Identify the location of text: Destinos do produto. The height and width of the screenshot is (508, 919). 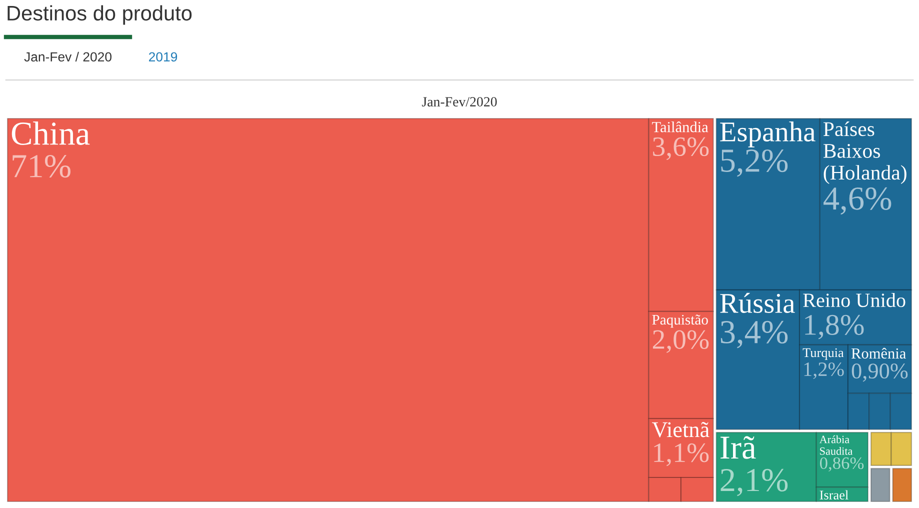
(100, 15).